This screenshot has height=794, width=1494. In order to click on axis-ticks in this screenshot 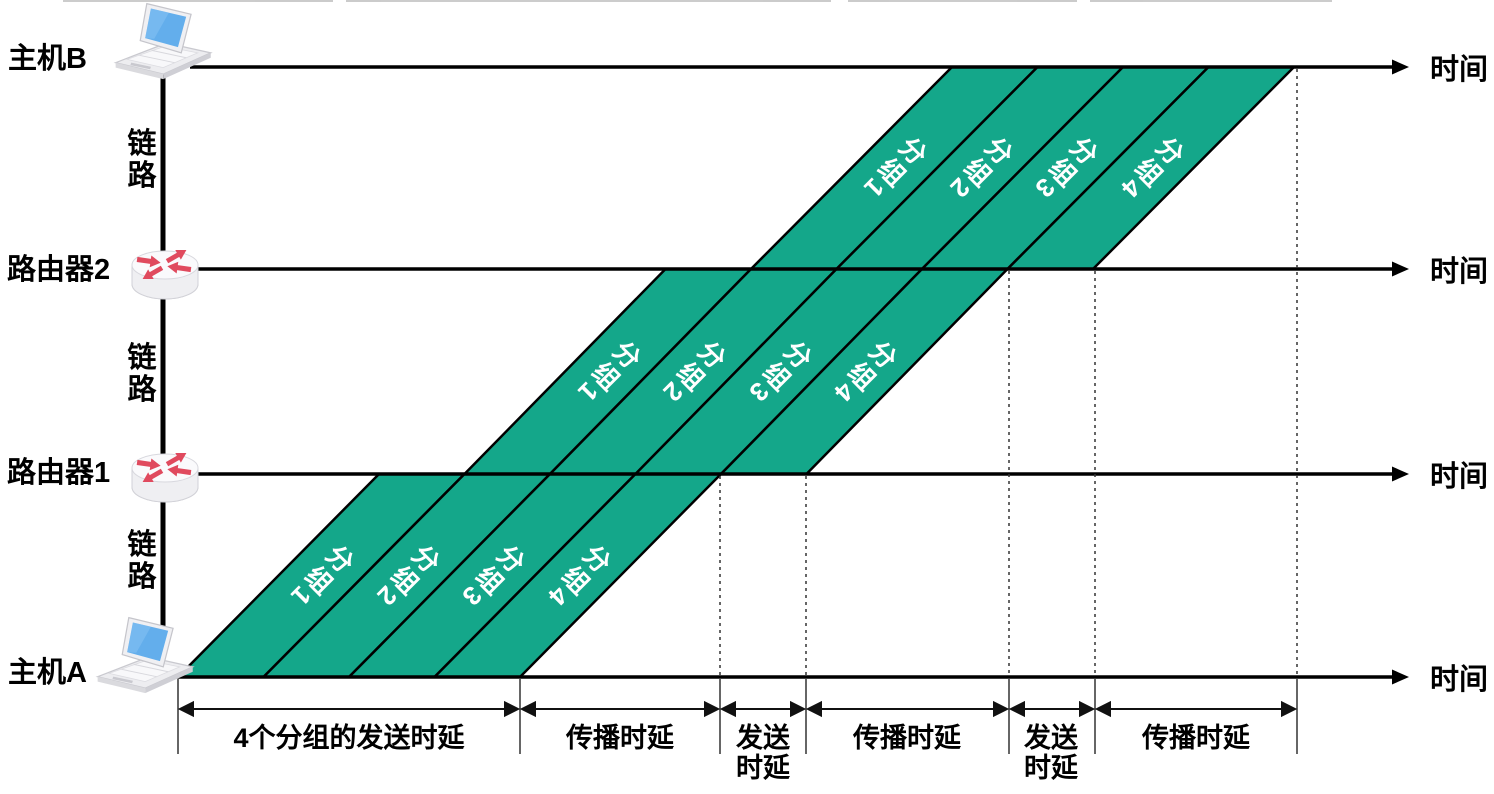, I will do `click(737, 716)`.